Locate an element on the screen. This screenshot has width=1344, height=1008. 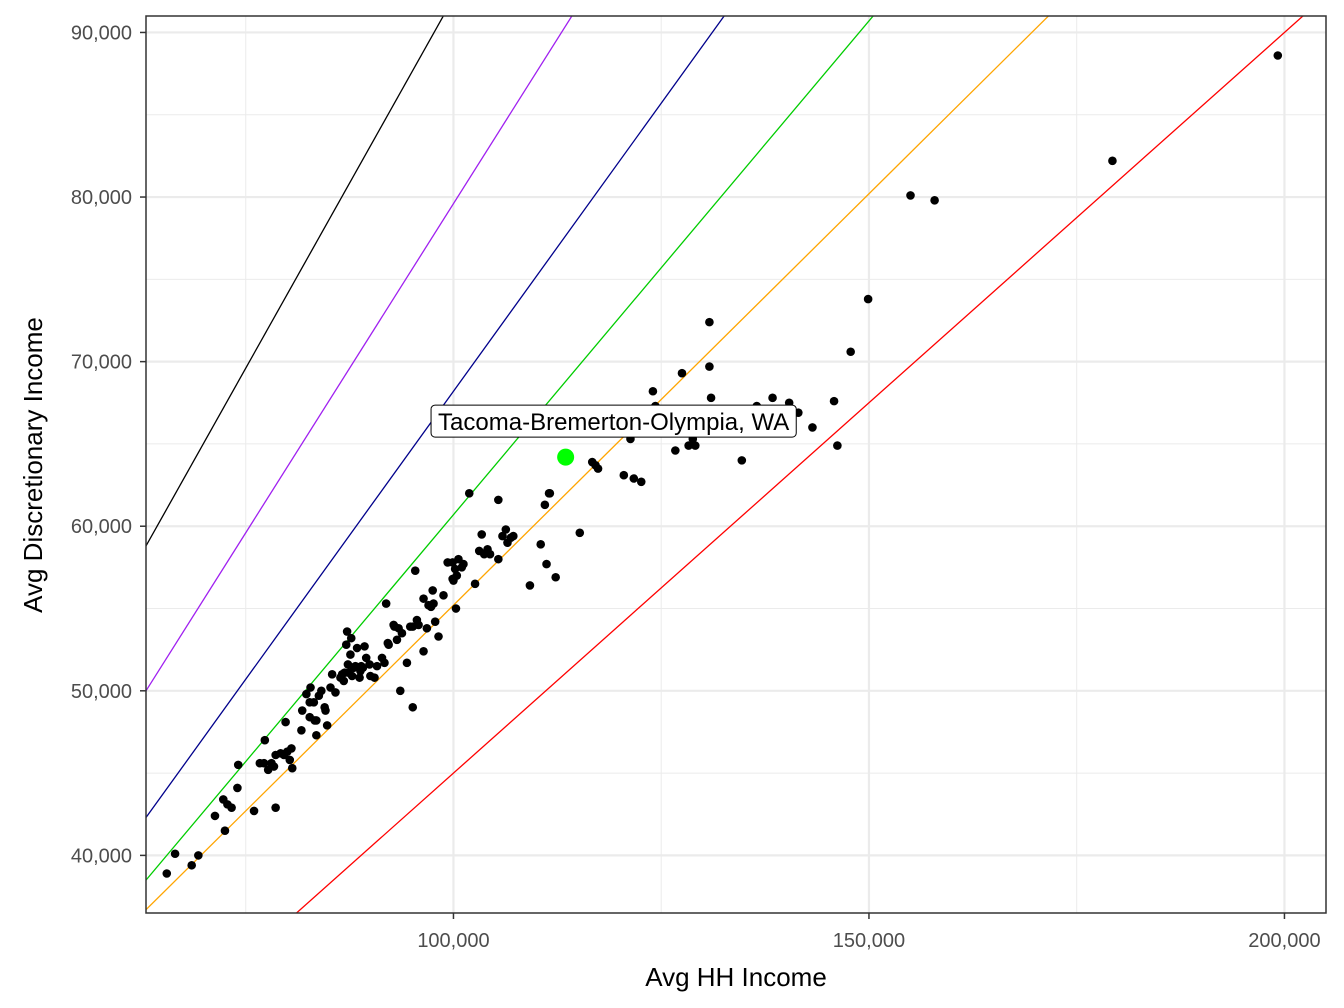
highlight-point is located at coordinates (566, 457).